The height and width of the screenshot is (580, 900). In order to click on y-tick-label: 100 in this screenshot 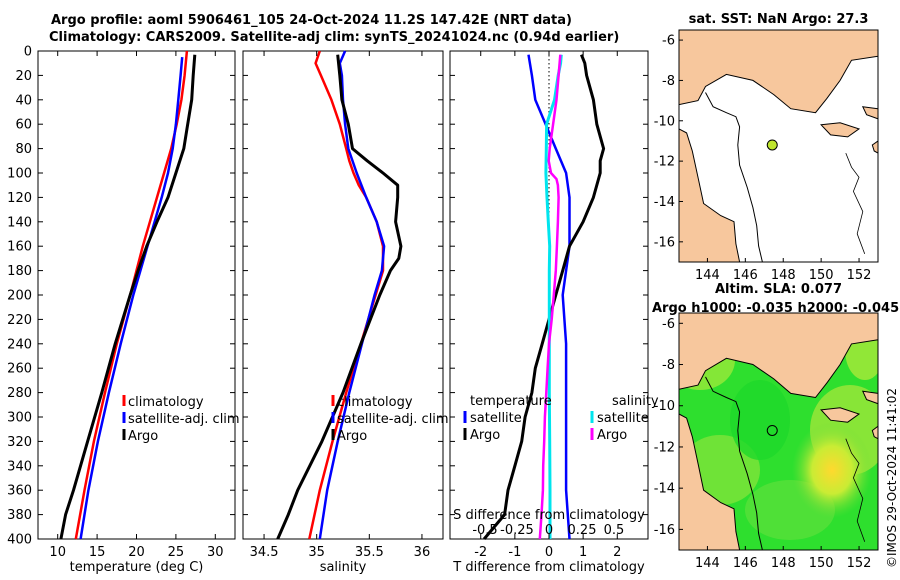, I will do `click(19, 174)`.